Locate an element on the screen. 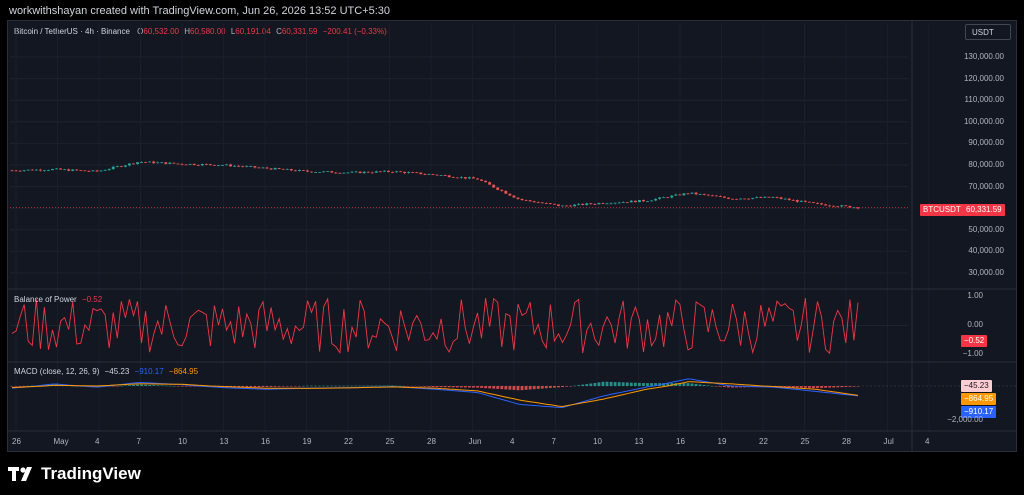 Image resolution: width=1024 pixels, height=495 pixels. macd-line is located at coordinates (435, 393).